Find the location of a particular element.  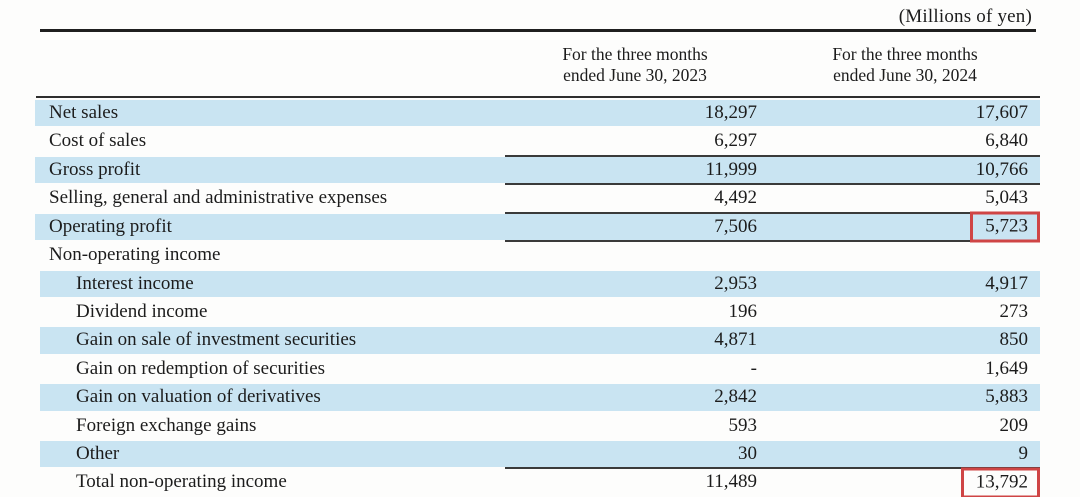

column-header-2023-line1: For the three months is located at coordinates (635, 54).